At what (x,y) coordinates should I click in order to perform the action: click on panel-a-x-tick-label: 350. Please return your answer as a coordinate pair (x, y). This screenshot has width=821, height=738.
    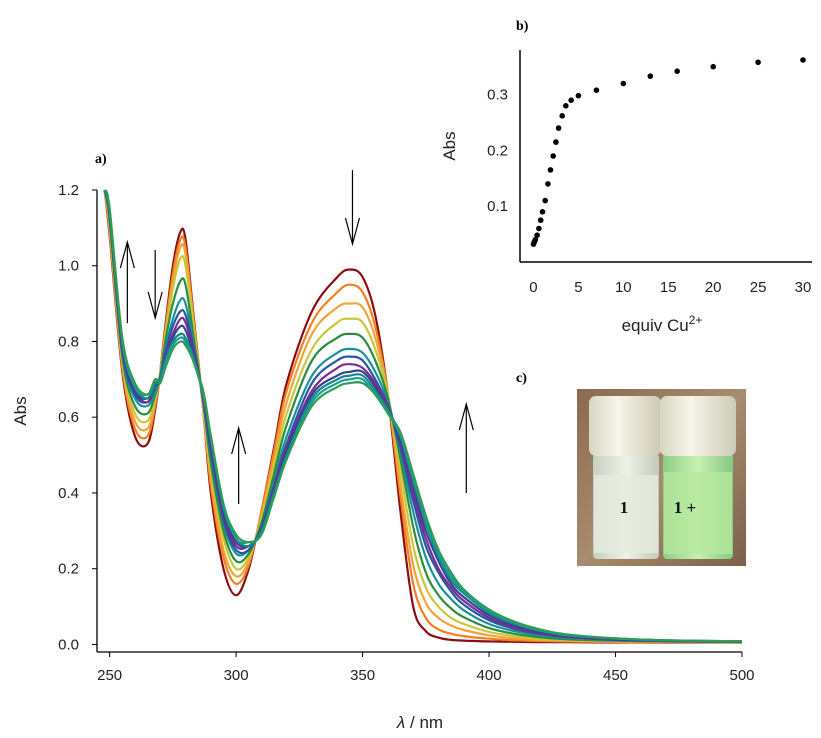
    Looking at the image, I should click on (362, 675).